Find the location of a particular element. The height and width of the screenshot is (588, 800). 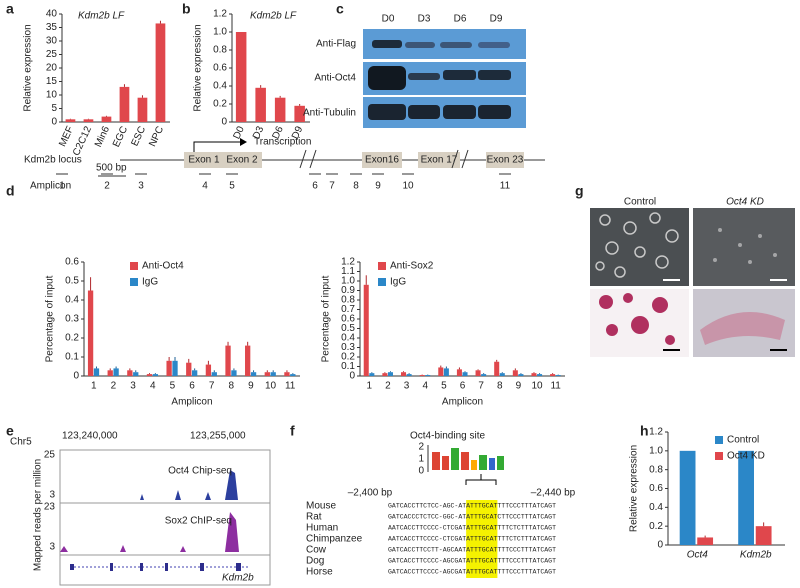

panel-label: h is located at coordinates (644, 431).